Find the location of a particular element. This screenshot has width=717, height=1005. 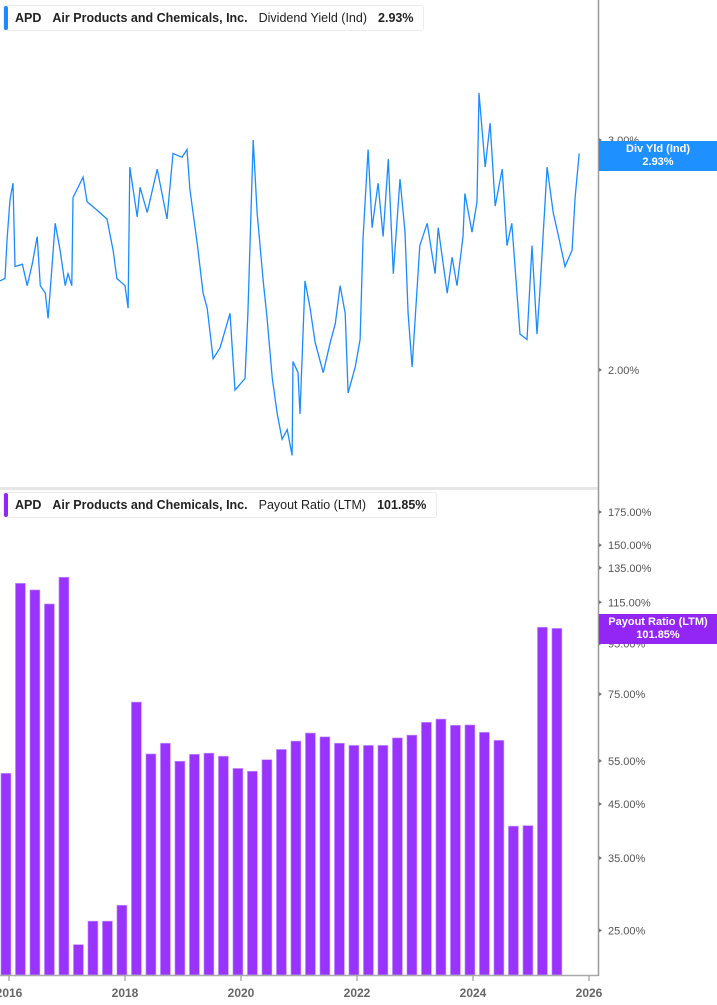

y-tick-label: 35.00% is located at coordinates (627, 859).